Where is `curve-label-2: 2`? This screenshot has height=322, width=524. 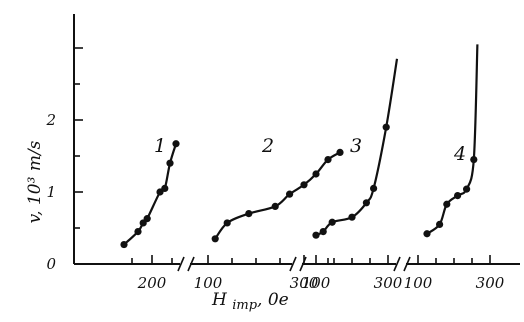 curve-label-2: 2 is located at coordinates (267, 146).